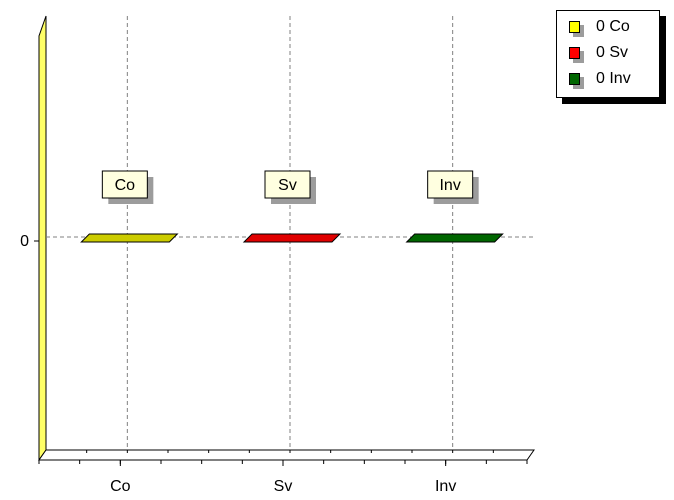 The height and width of the screenshot is (500, 674). I want to click on bar-inv, so click(454, 238).